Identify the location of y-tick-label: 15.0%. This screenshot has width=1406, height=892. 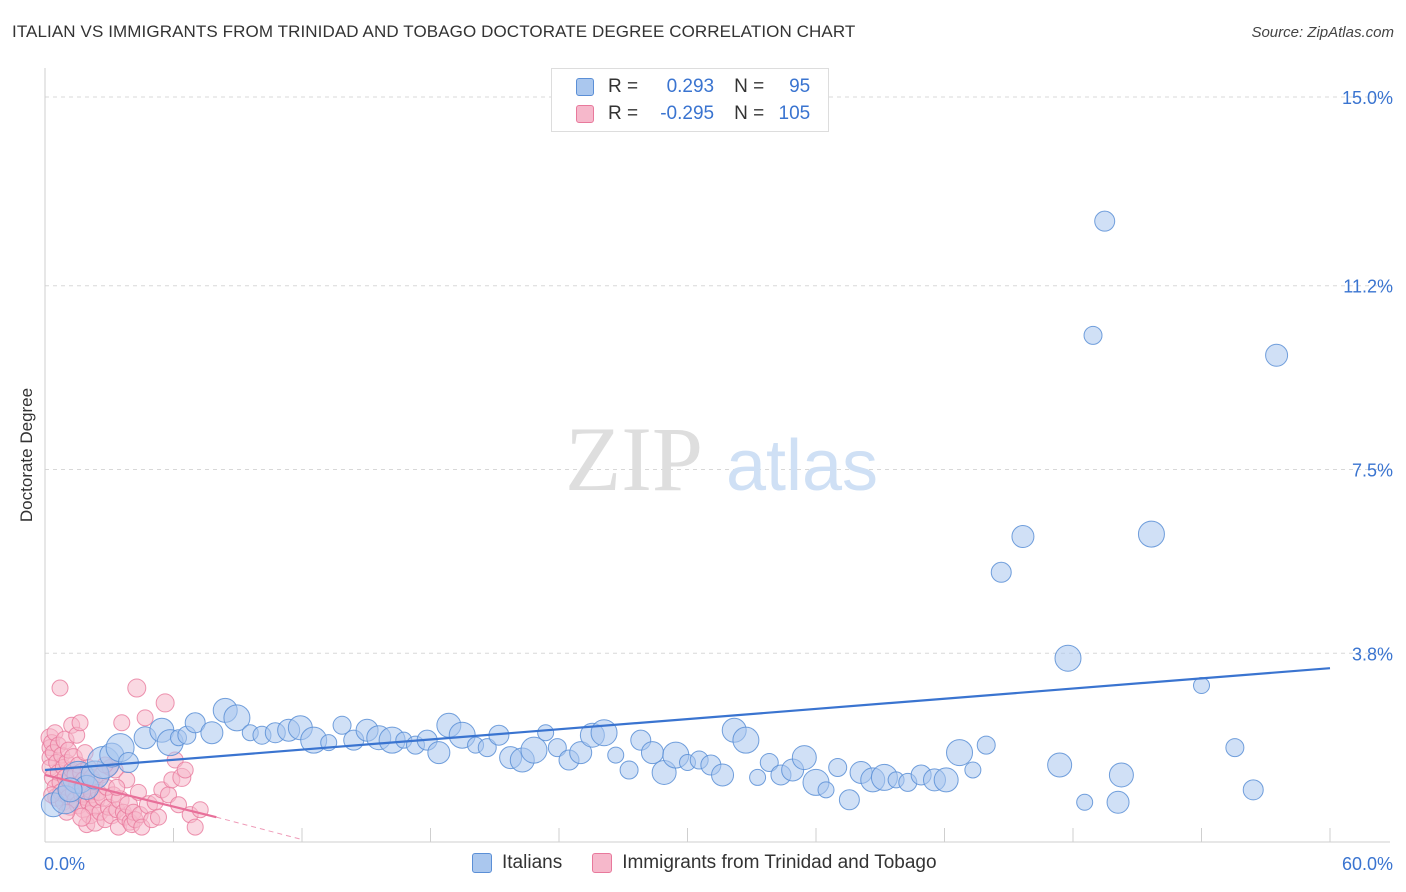
(1367, 98).